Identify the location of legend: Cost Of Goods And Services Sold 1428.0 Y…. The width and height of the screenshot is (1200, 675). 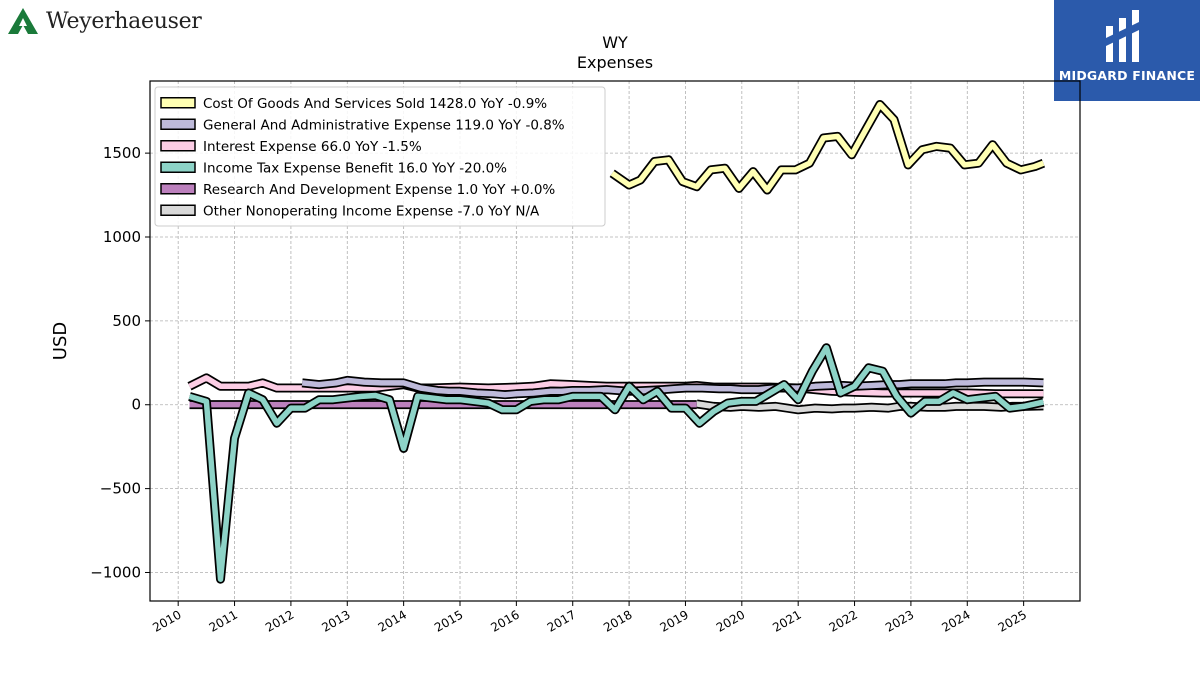
(380, 156).